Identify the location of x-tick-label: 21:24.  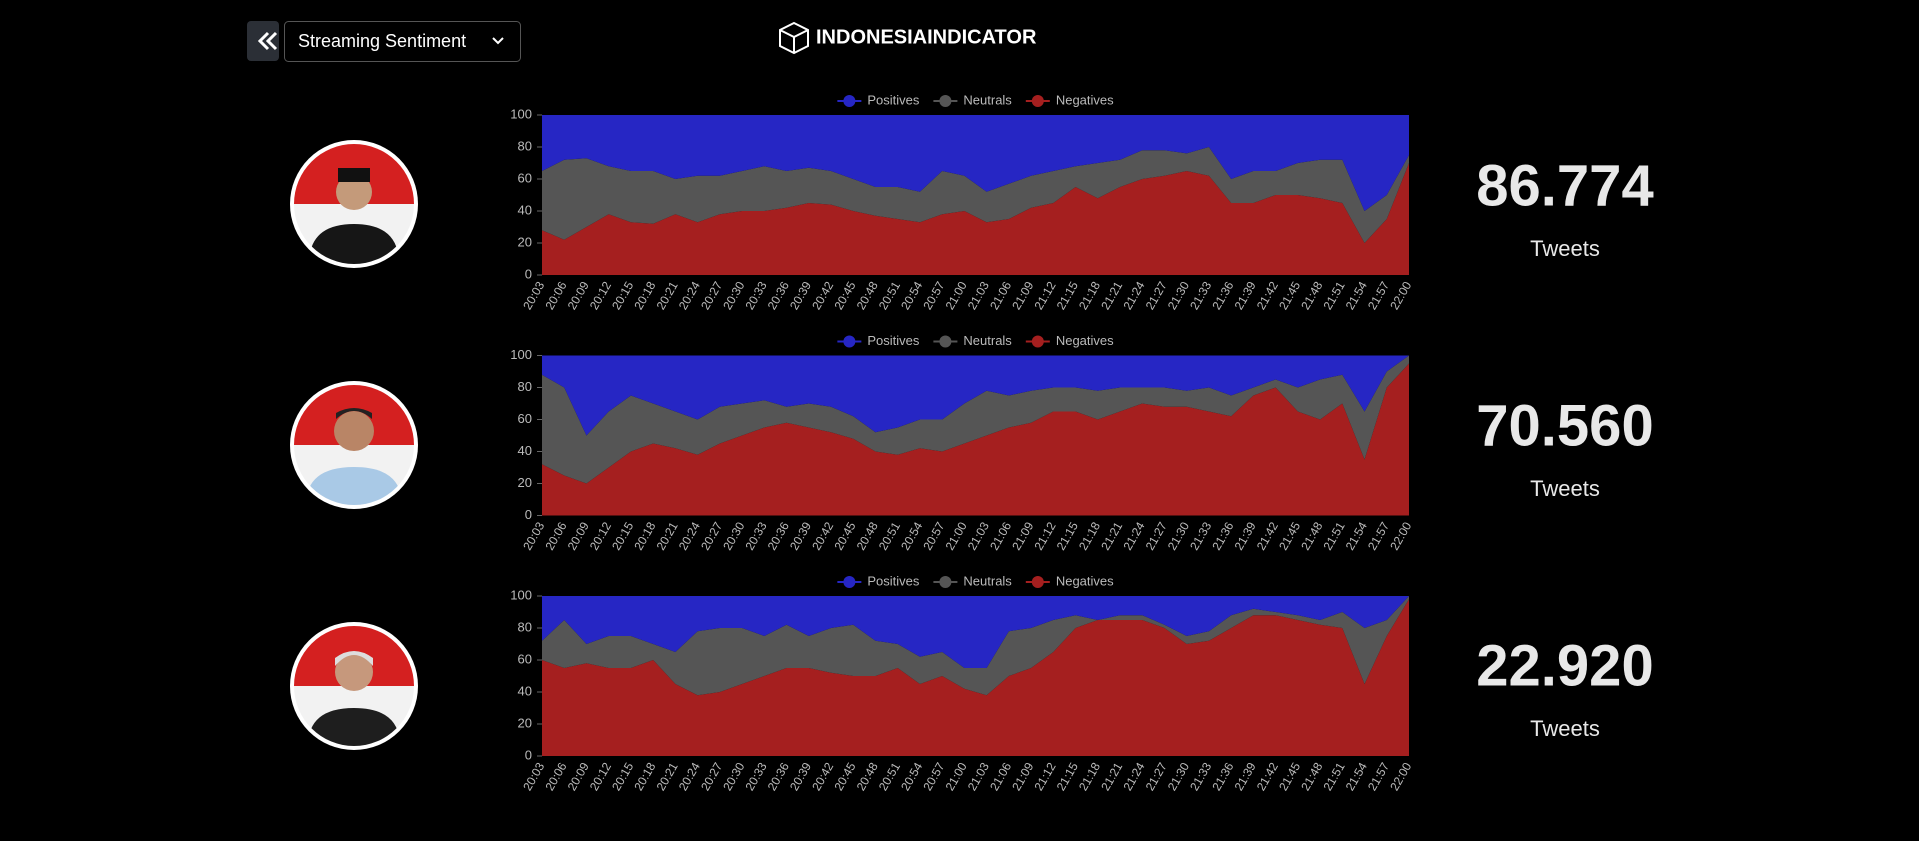
(1133, 535).